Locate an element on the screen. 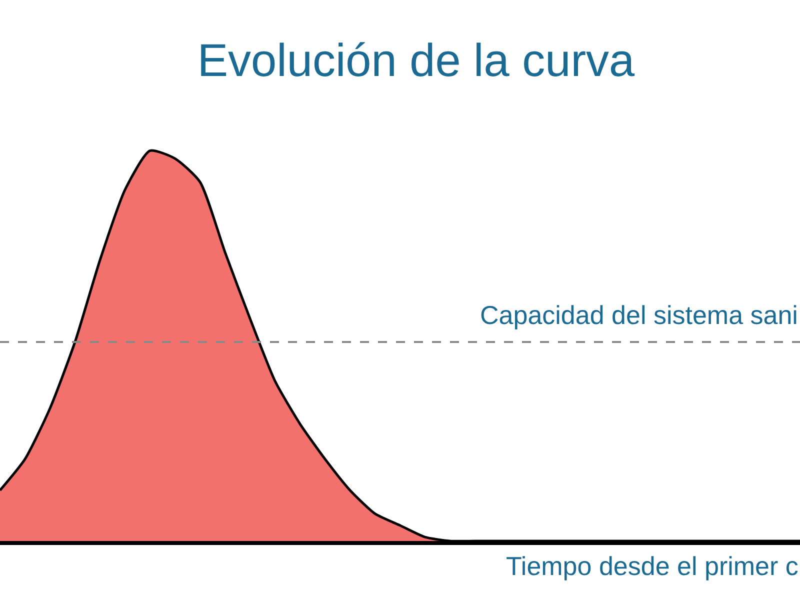 Image resolution: width=800 pixels, height=600 pixels. chart-title: Evolución de la curva is located at coordinates (416, 60).